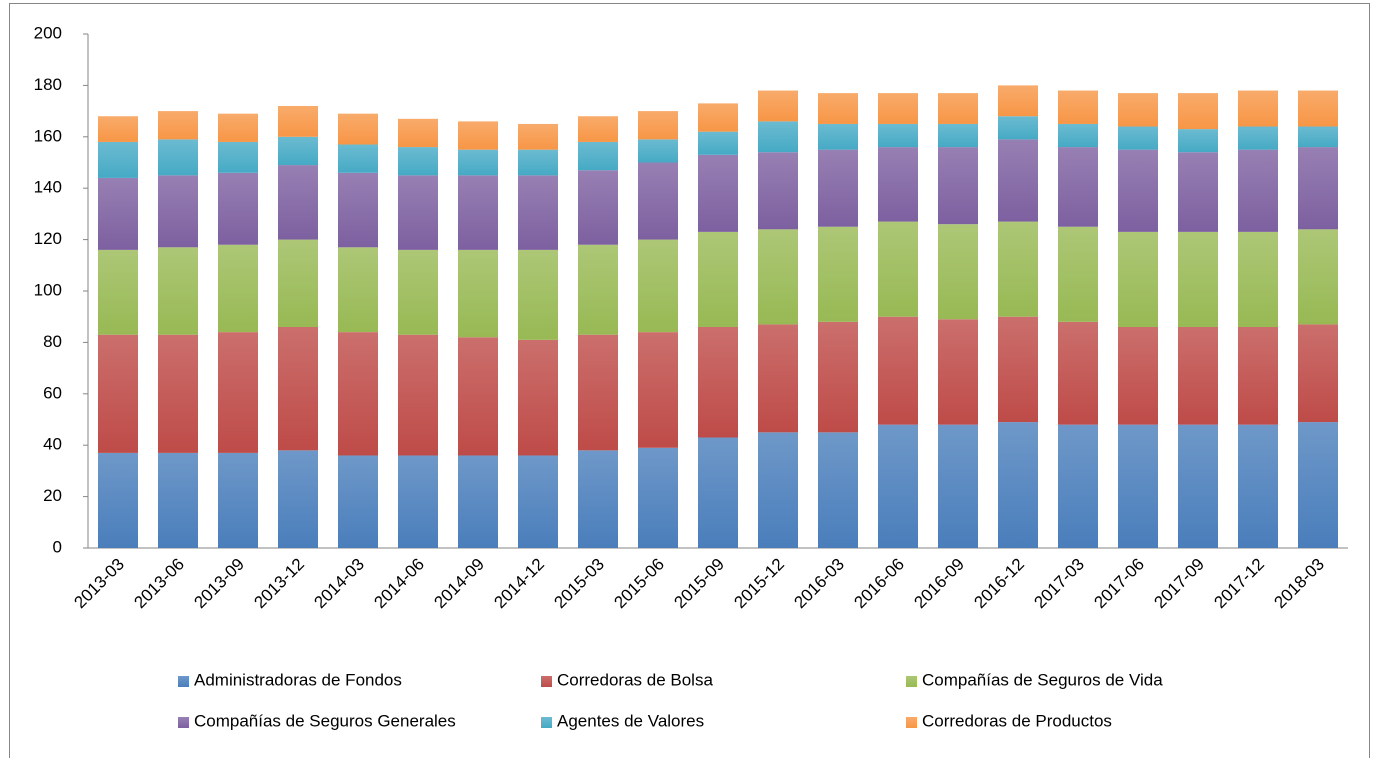 This screenshot has width=1376, height=758. I want to click on x-tick-label: 2014-09, so click(459, 584).